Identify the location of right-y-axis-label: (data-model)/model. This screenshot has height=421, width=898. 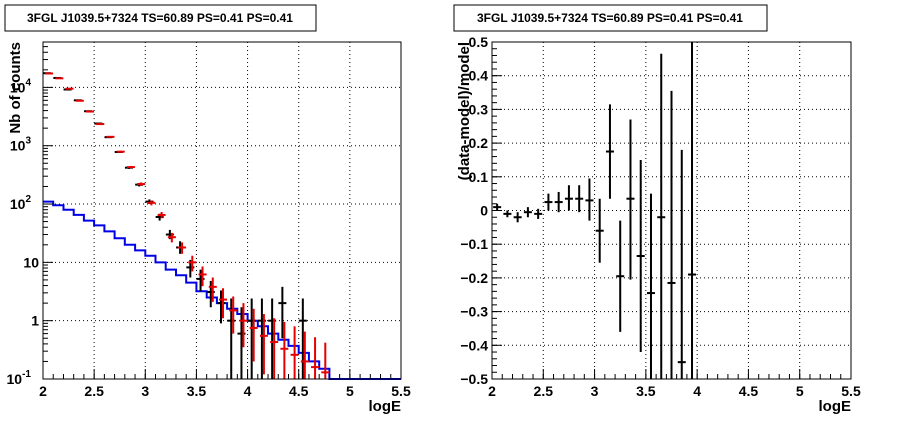
(464, 111).